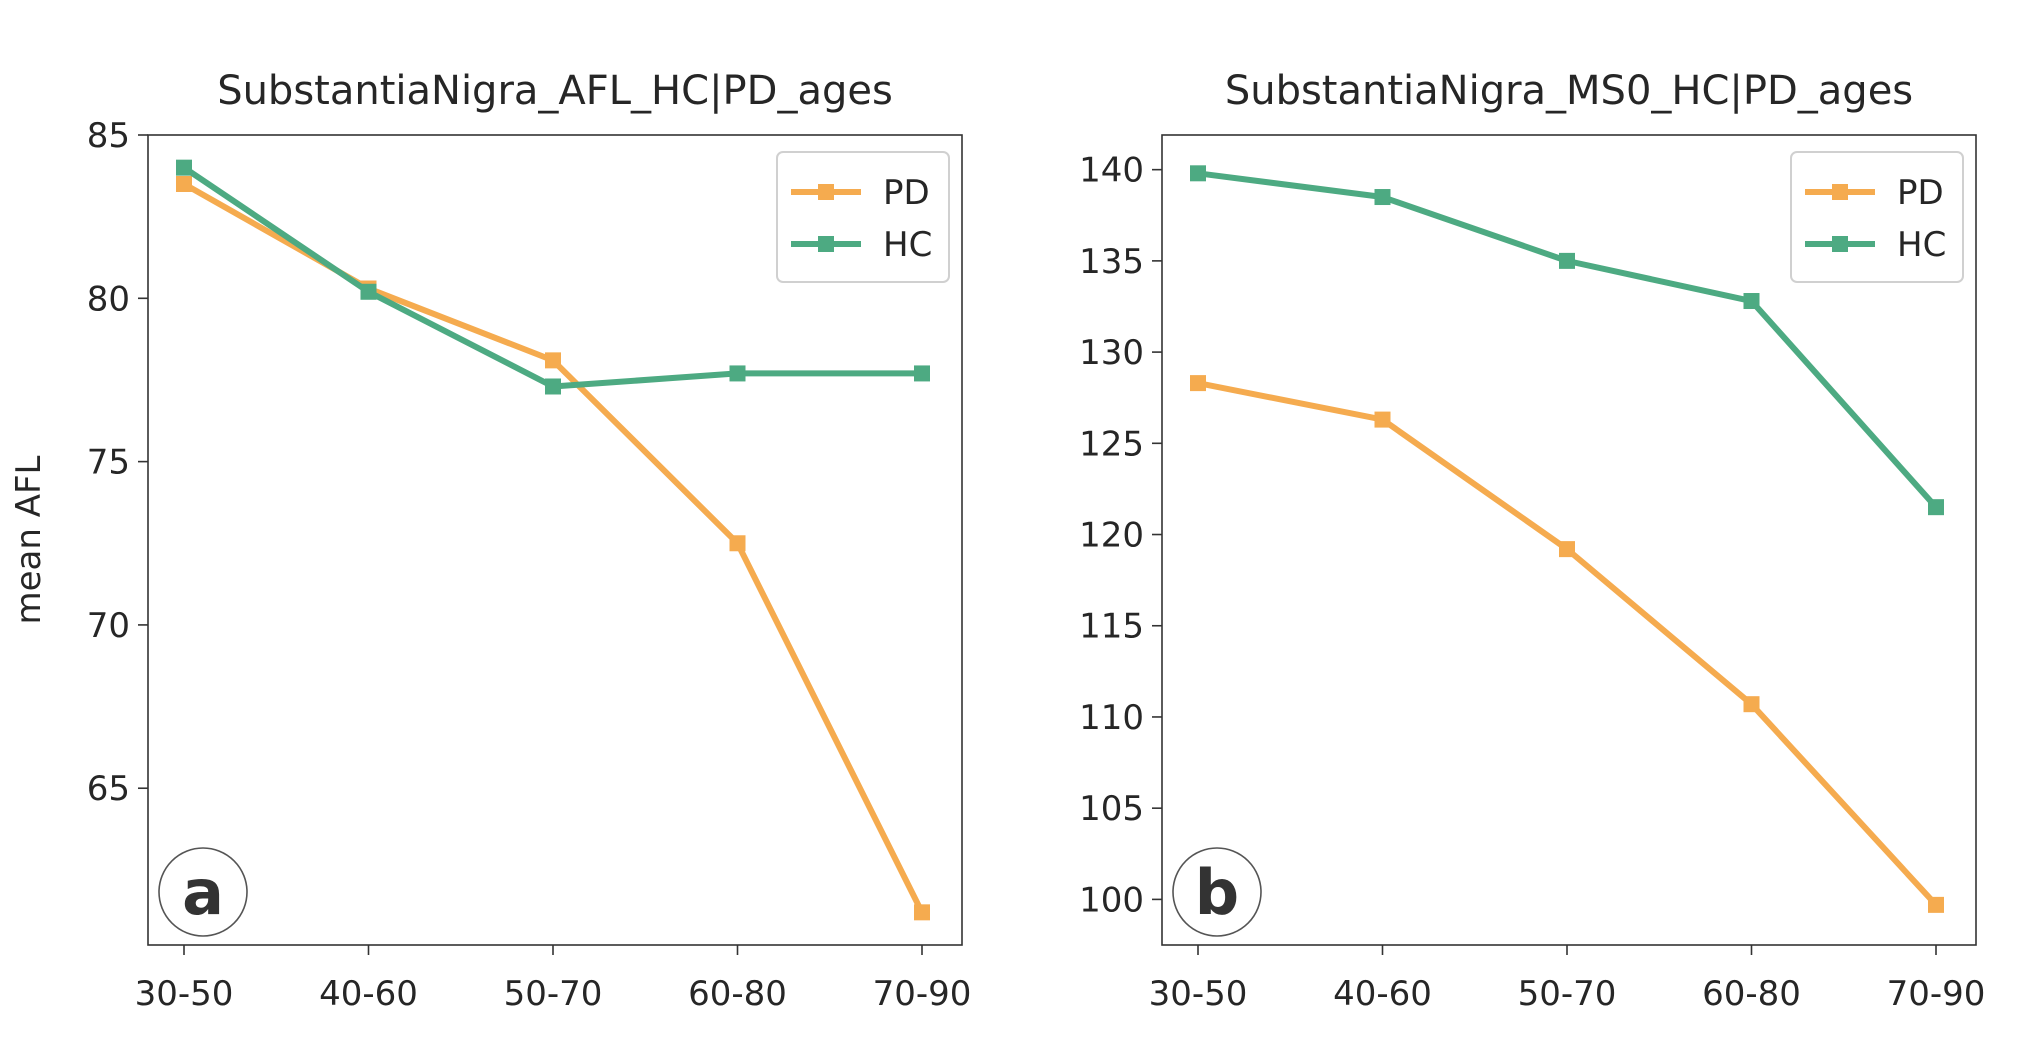 The image size is (2018, 1038). Describe the element at coordinates (108, 789) in the screenshot. I see `y-tick-label: 65` at that location.